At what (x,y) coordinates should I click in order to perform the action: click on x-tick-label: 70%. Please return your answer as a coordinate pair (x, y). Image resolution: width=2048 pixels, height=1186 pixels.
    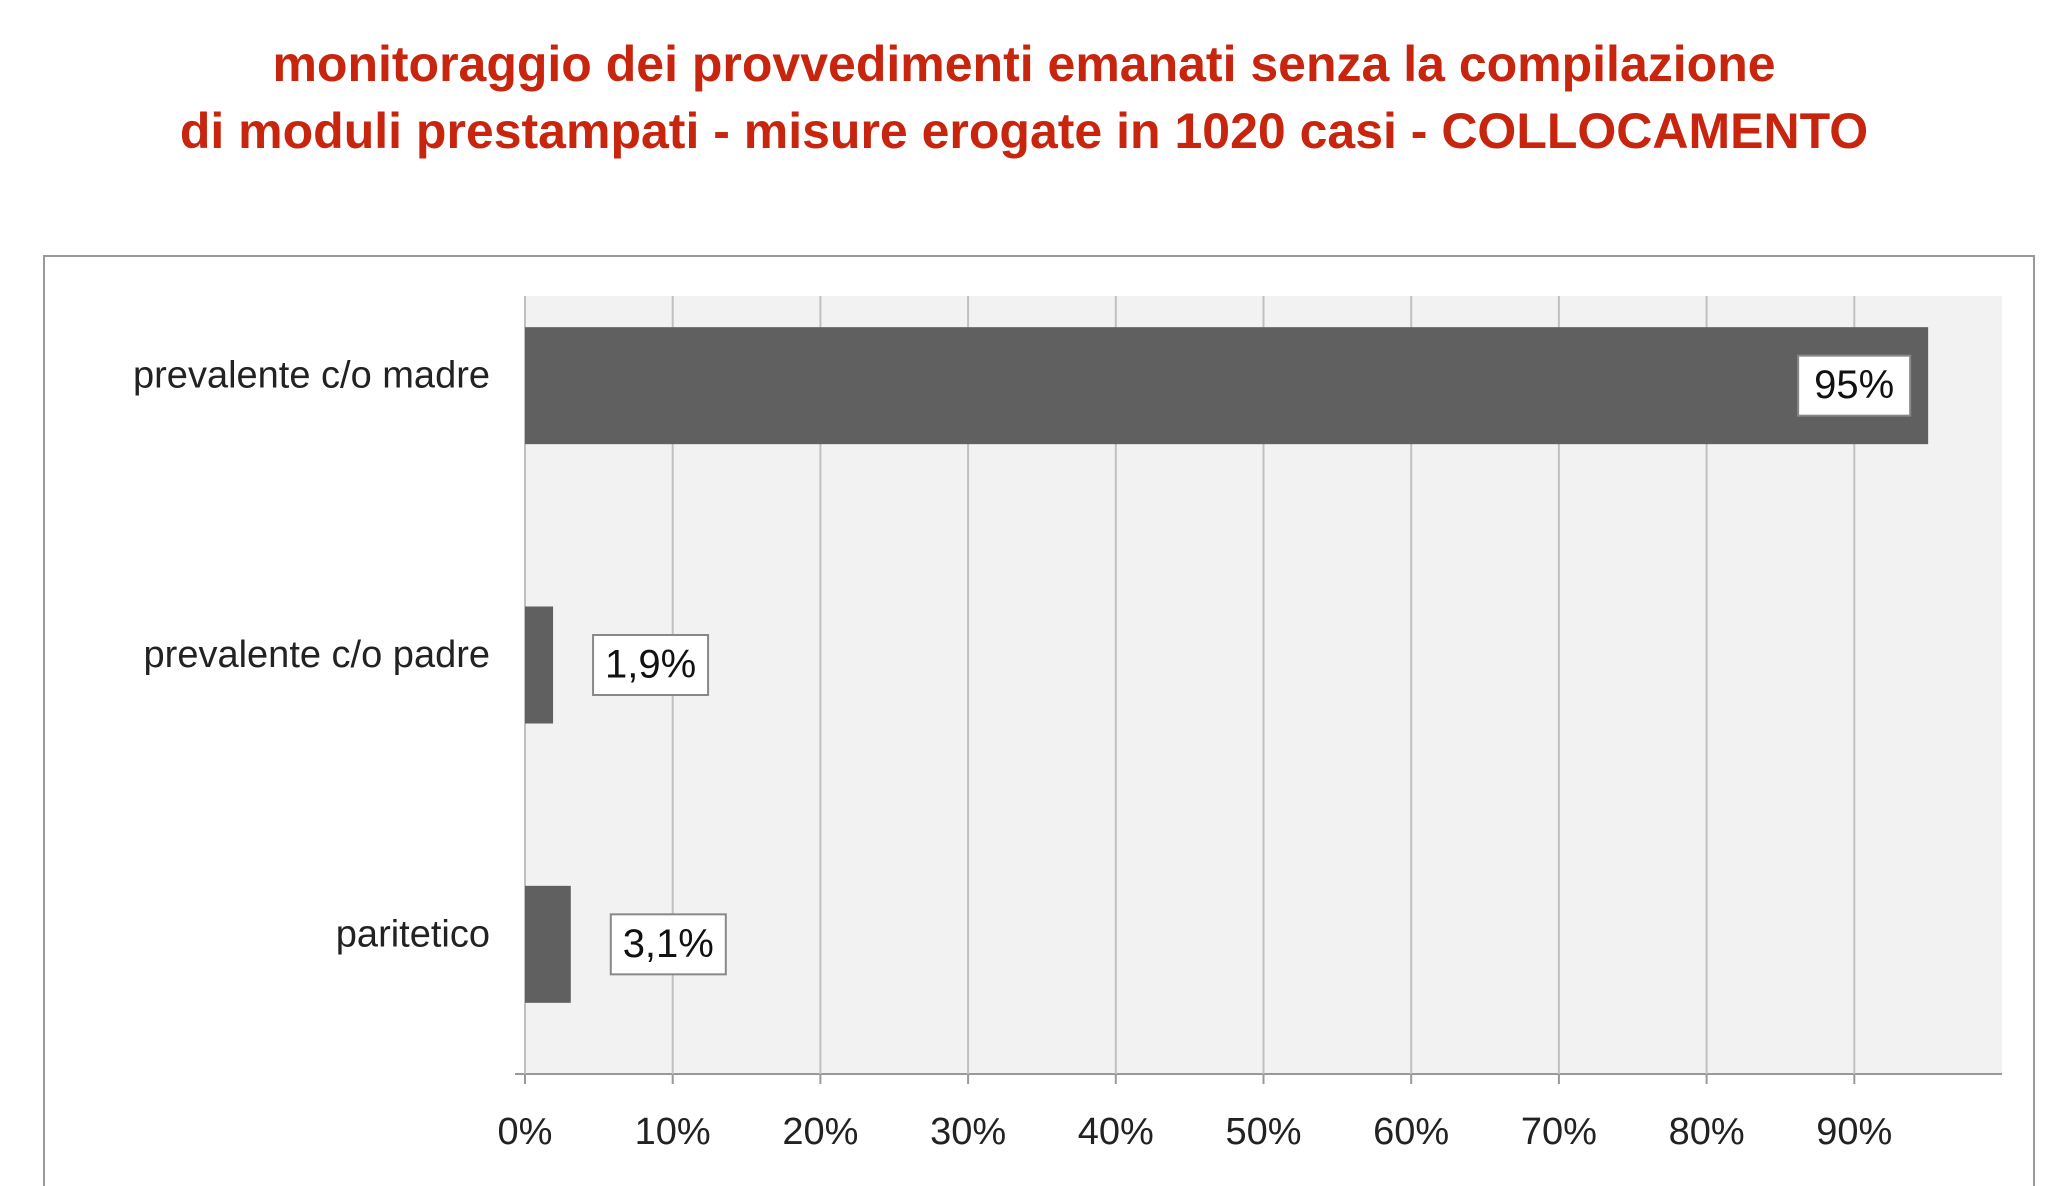
    Looking at the image, I should click on (1559, 1132).